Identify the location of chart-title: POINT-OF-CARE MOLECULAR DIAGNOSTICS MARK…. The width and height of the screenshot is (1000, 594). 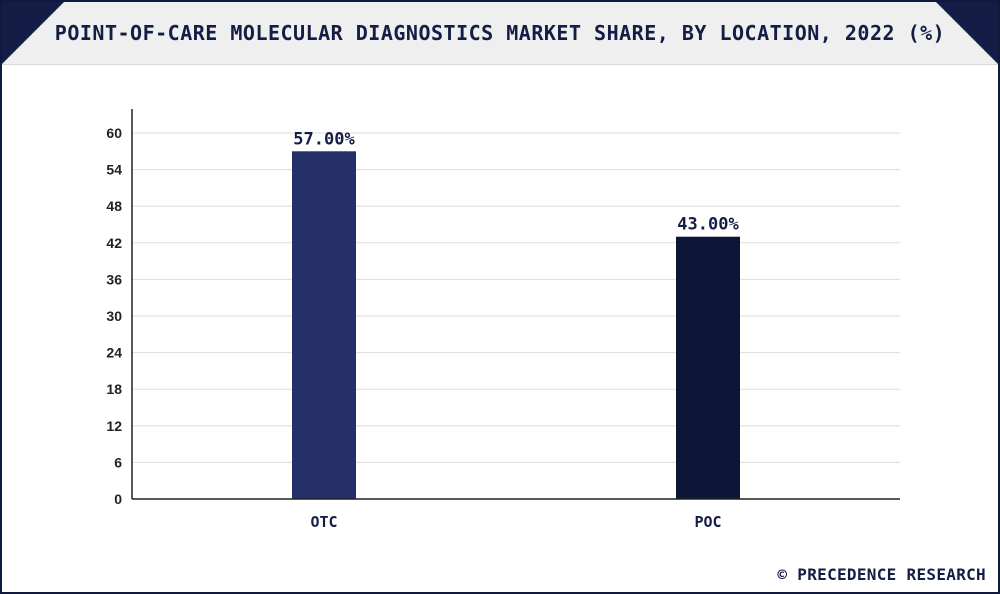
(500, 33).